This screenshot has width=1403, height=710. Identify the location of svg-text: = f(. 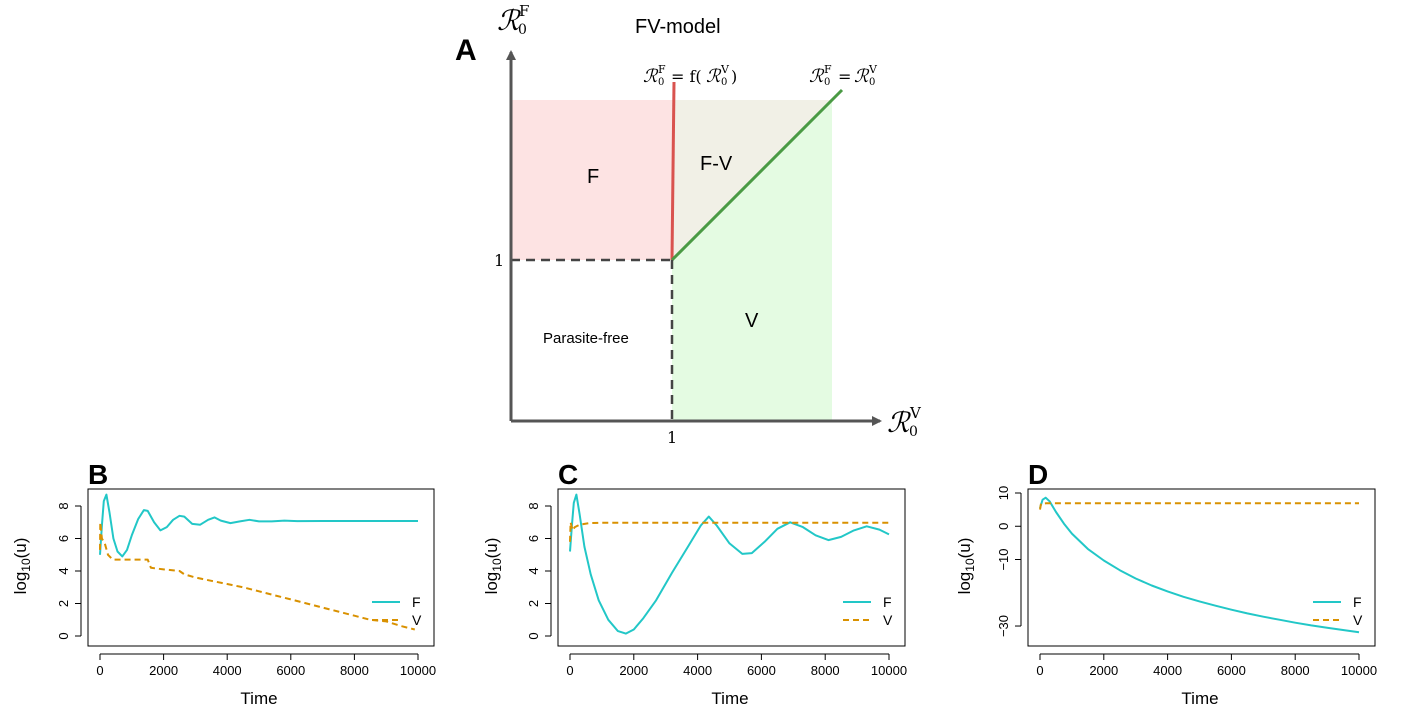
(686, 76).